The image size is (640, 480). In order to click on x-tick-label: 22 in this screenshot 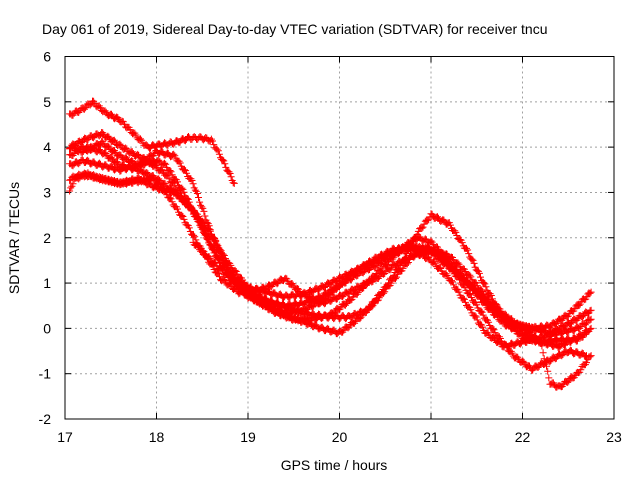, I will do `click(523, 437)`.